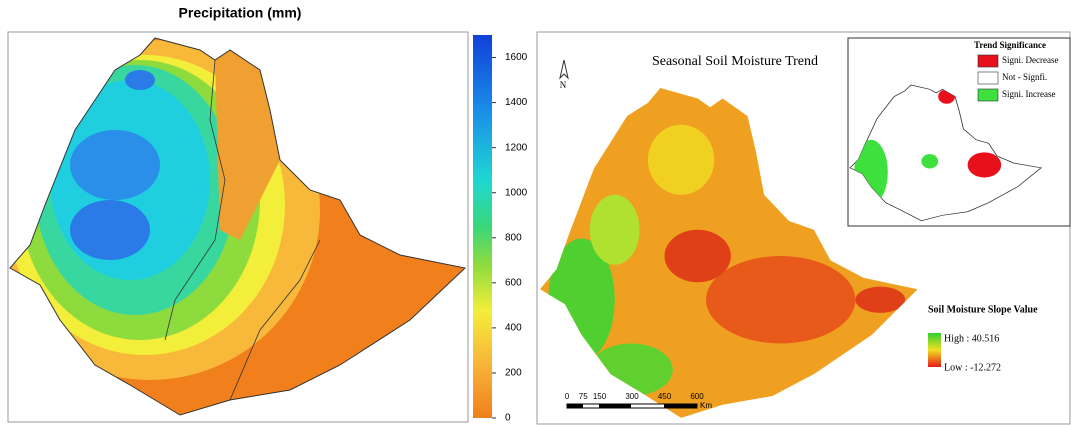 The width and height of the screenshot is (1071, 425). Describe the element at coordinates (516, 102) in the screenshot. I see `colorbar-label: 1400` at that location.